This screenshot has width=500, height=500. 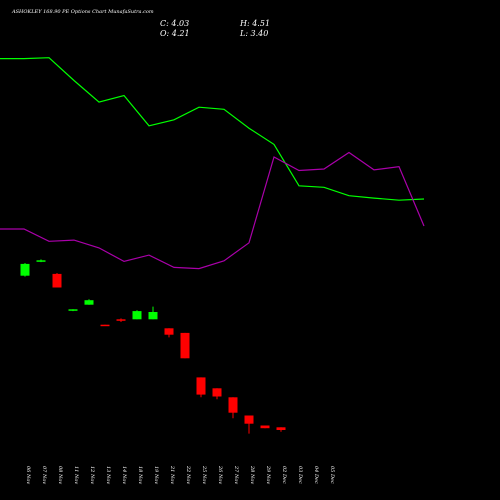 I want to click on x-tick-label: 22 Nov, so click(x=188, y=474).